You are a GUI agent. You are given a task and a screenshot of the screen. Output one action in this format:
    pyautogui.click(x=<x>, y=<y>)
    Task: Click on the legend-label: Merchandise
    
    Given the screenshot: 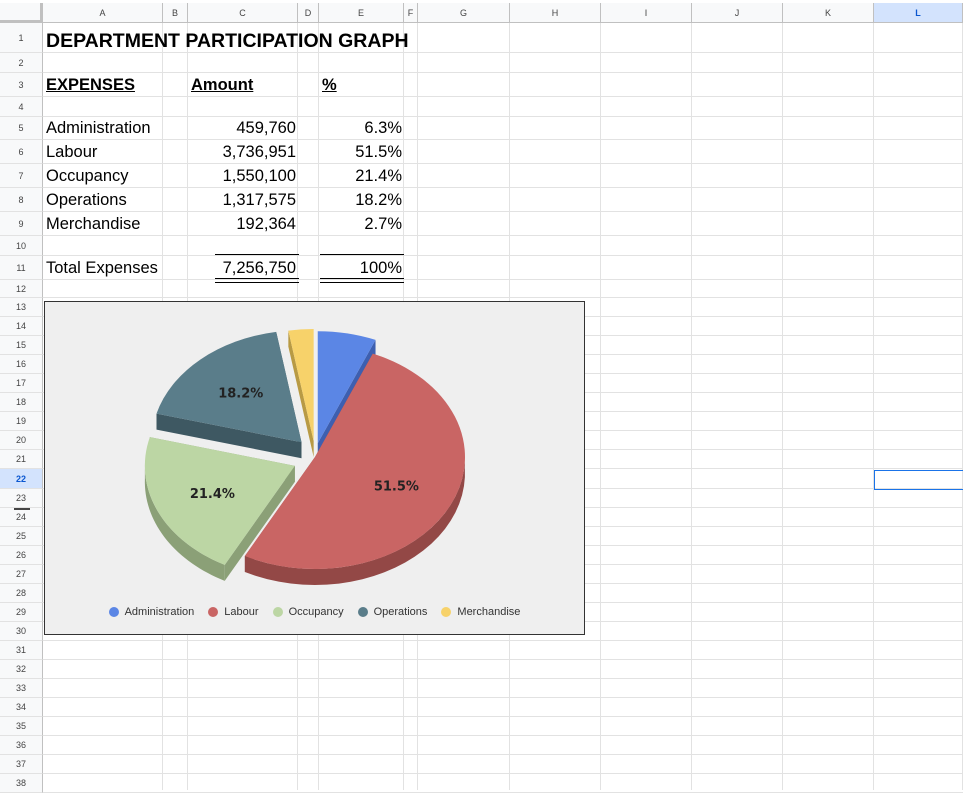 What is the action you would take?
    pyautogui.click(x=489, y=612)
    